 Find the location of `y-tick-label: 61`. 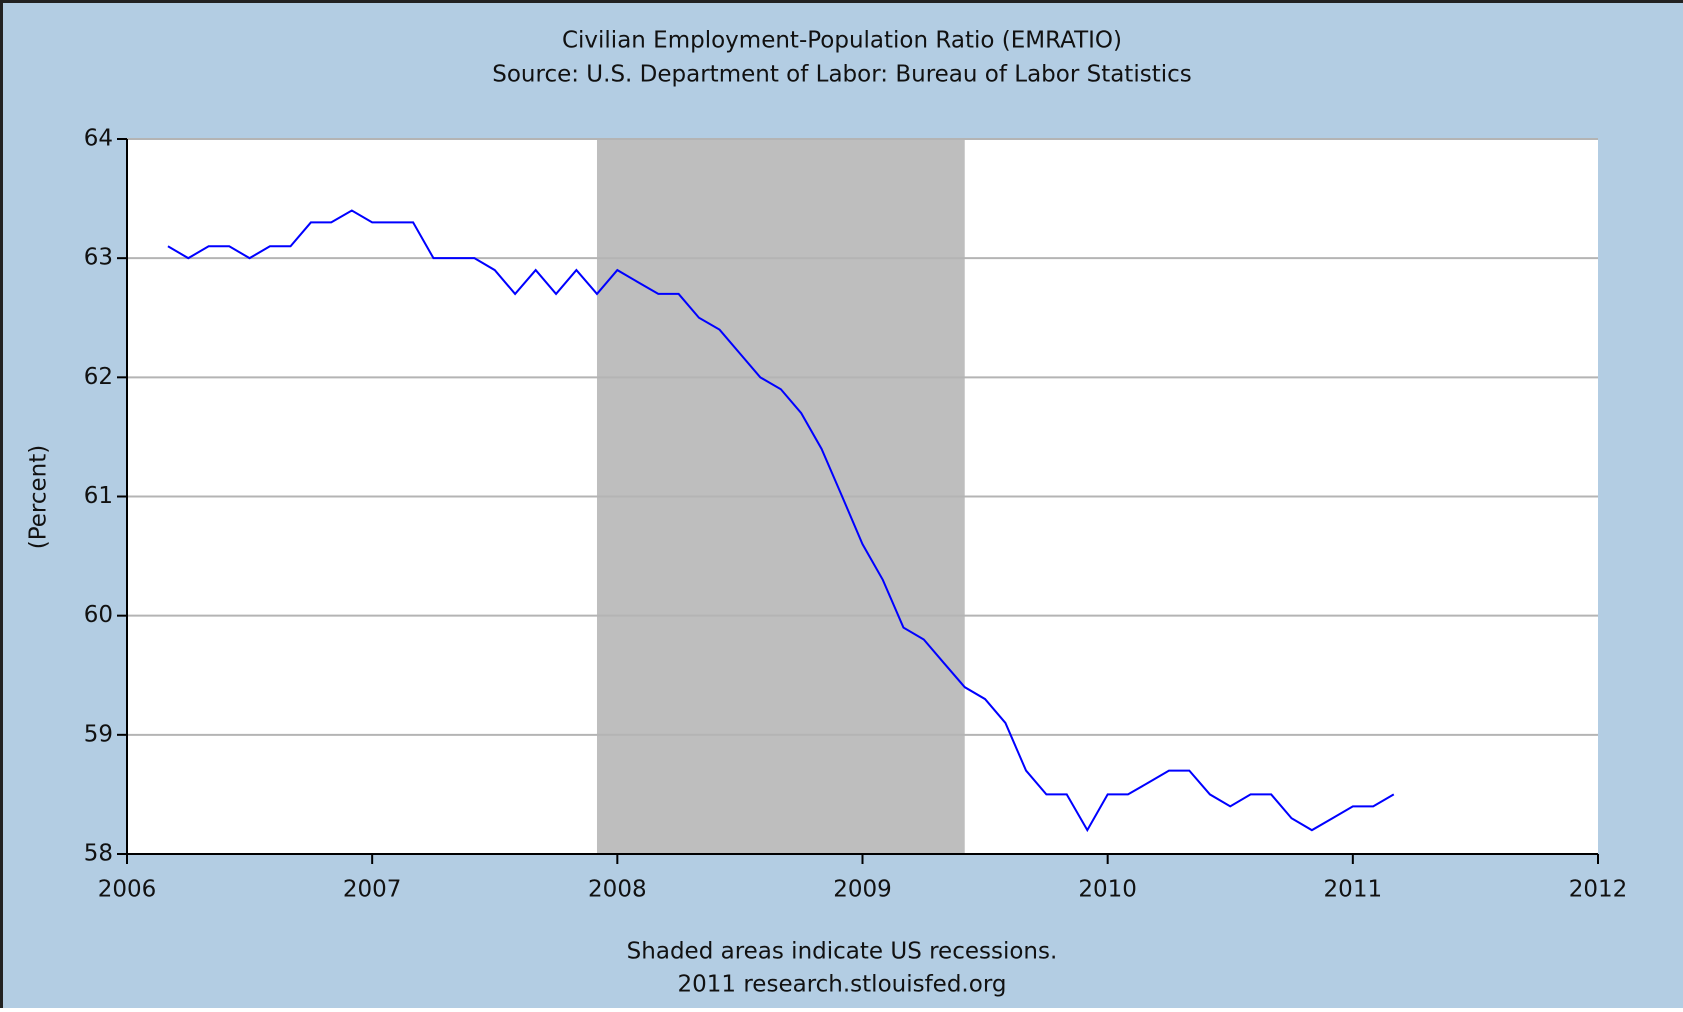

y-tick-label: 61 is located at coordinates (98, 496).